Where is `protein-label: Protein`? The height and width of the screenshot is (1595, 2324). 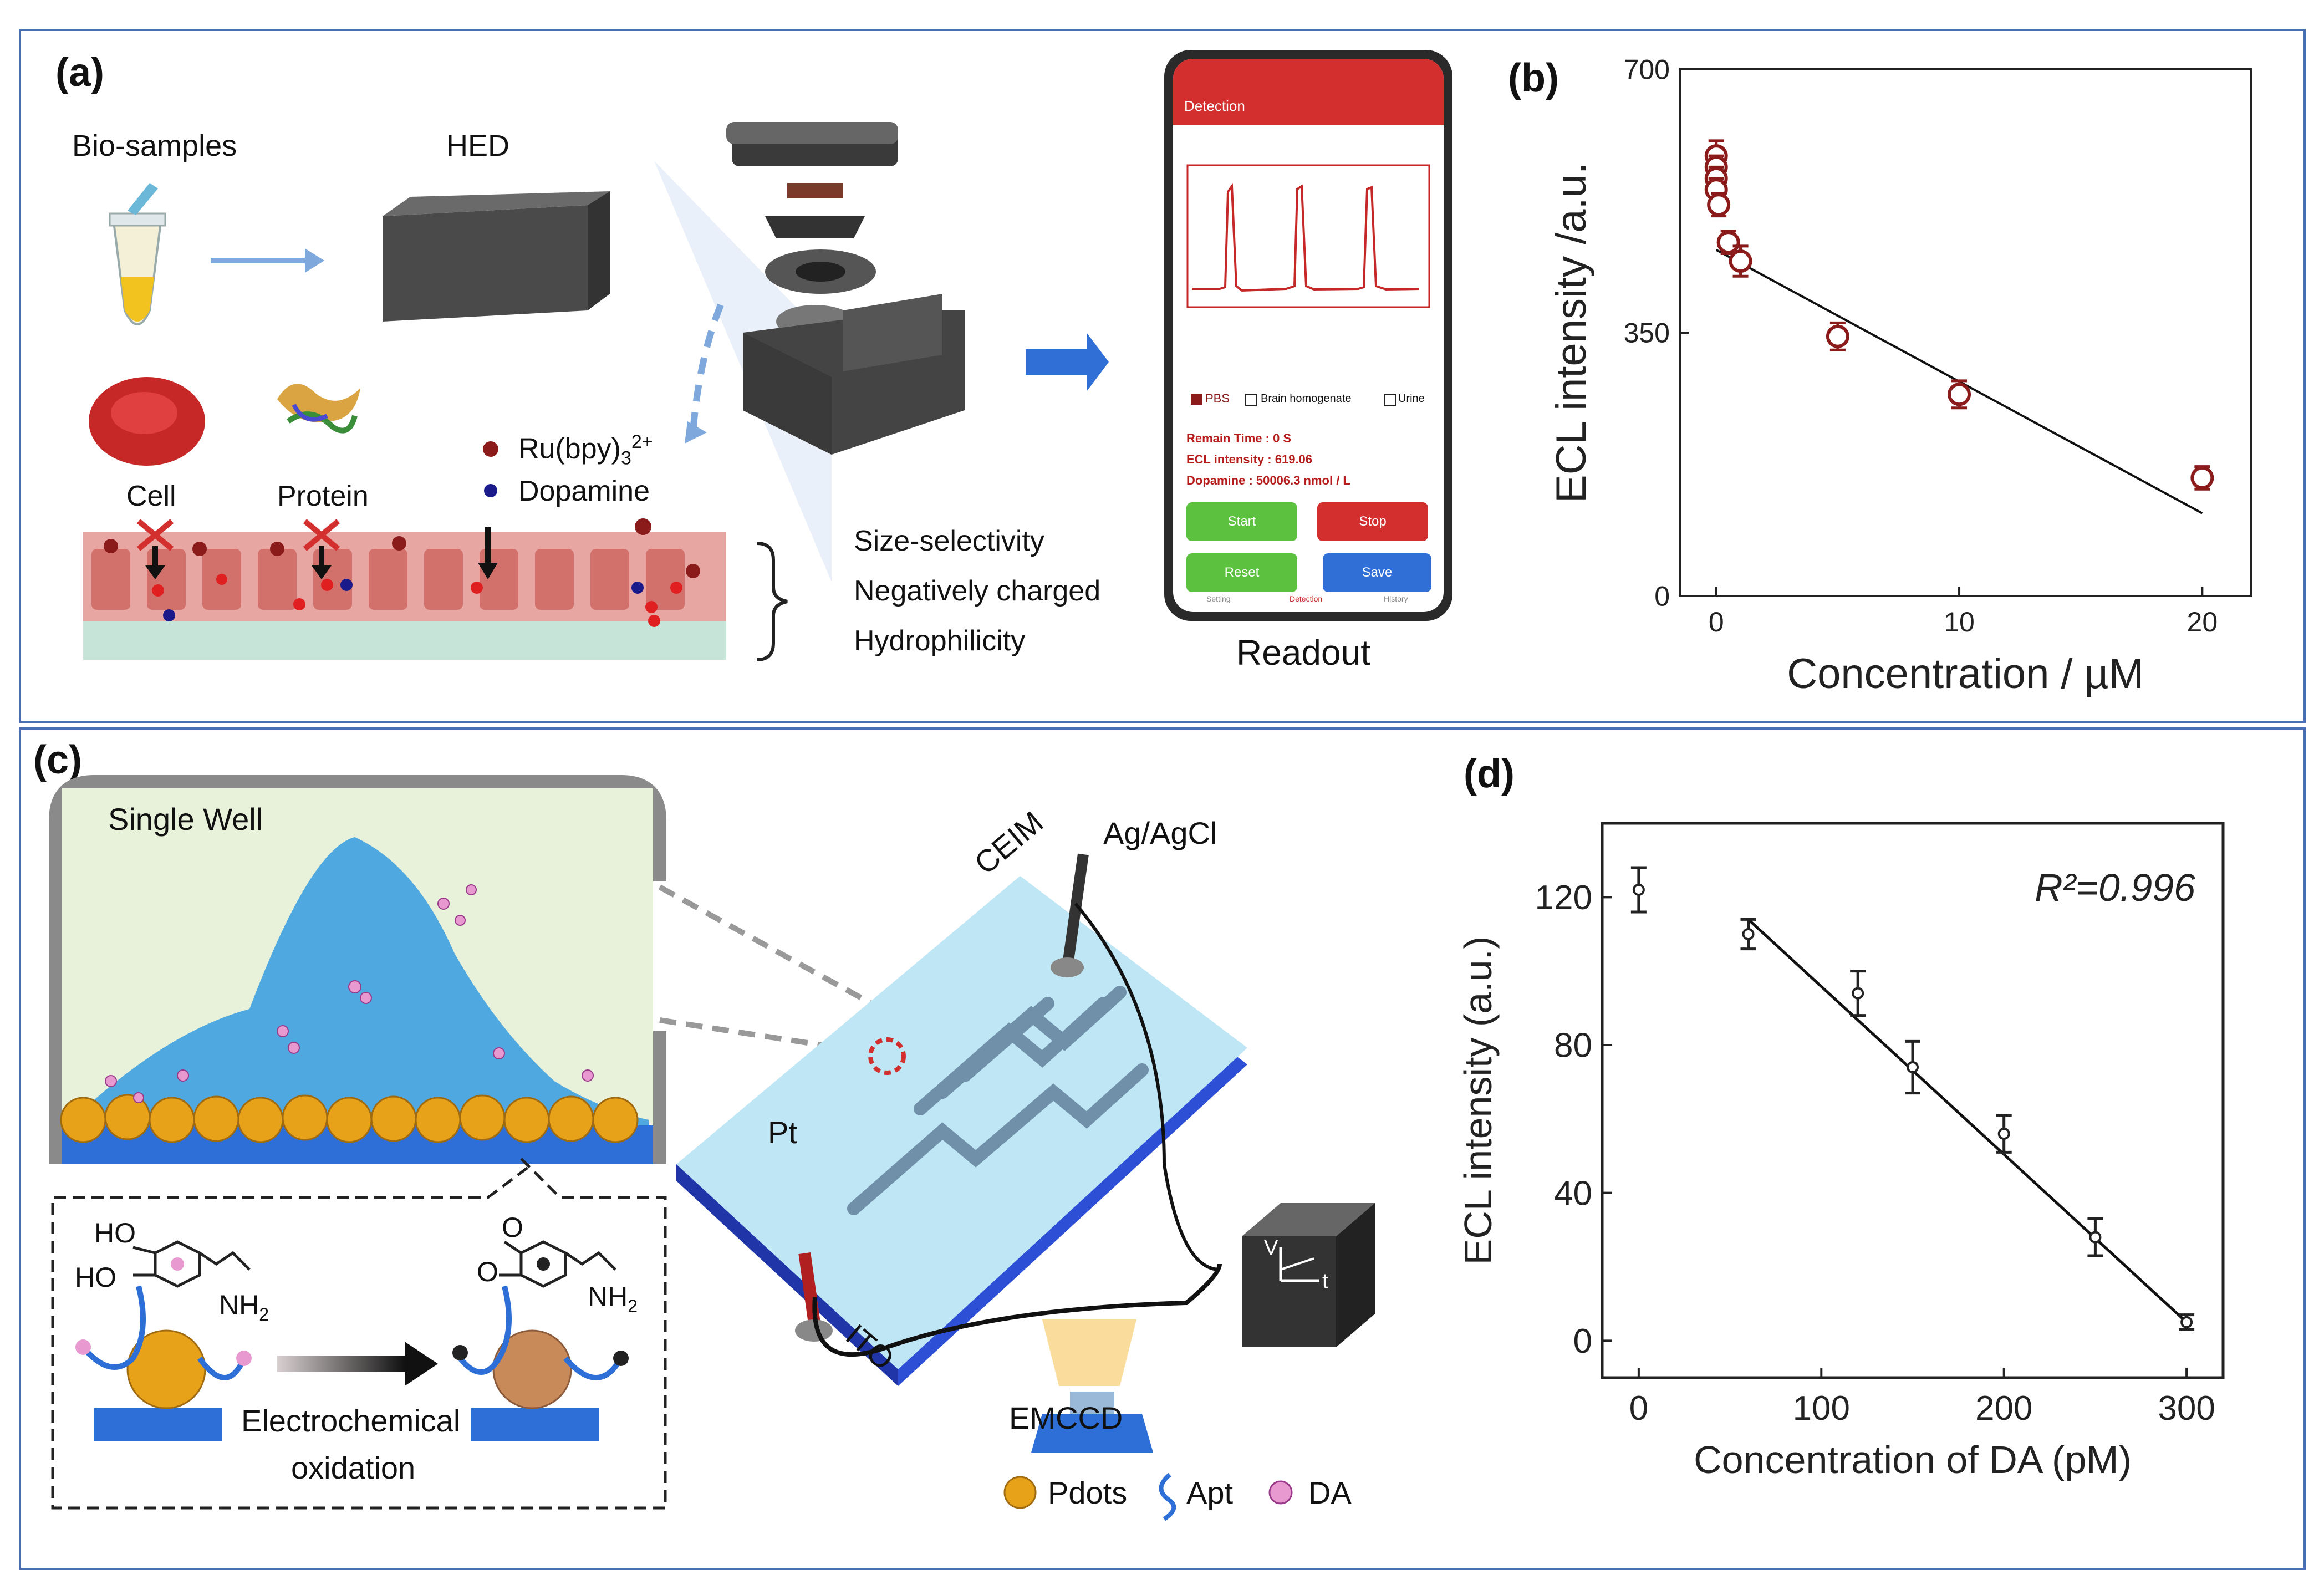
protein-label: Protein is located at coordinates (323, 496).